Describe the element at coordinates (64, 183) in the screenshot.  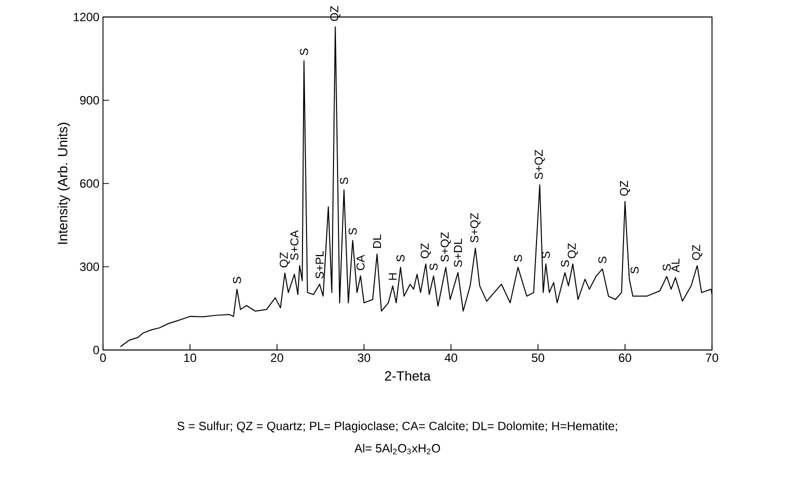
I see `y-axis-title: Intensity (Arb. Units)` at that location.